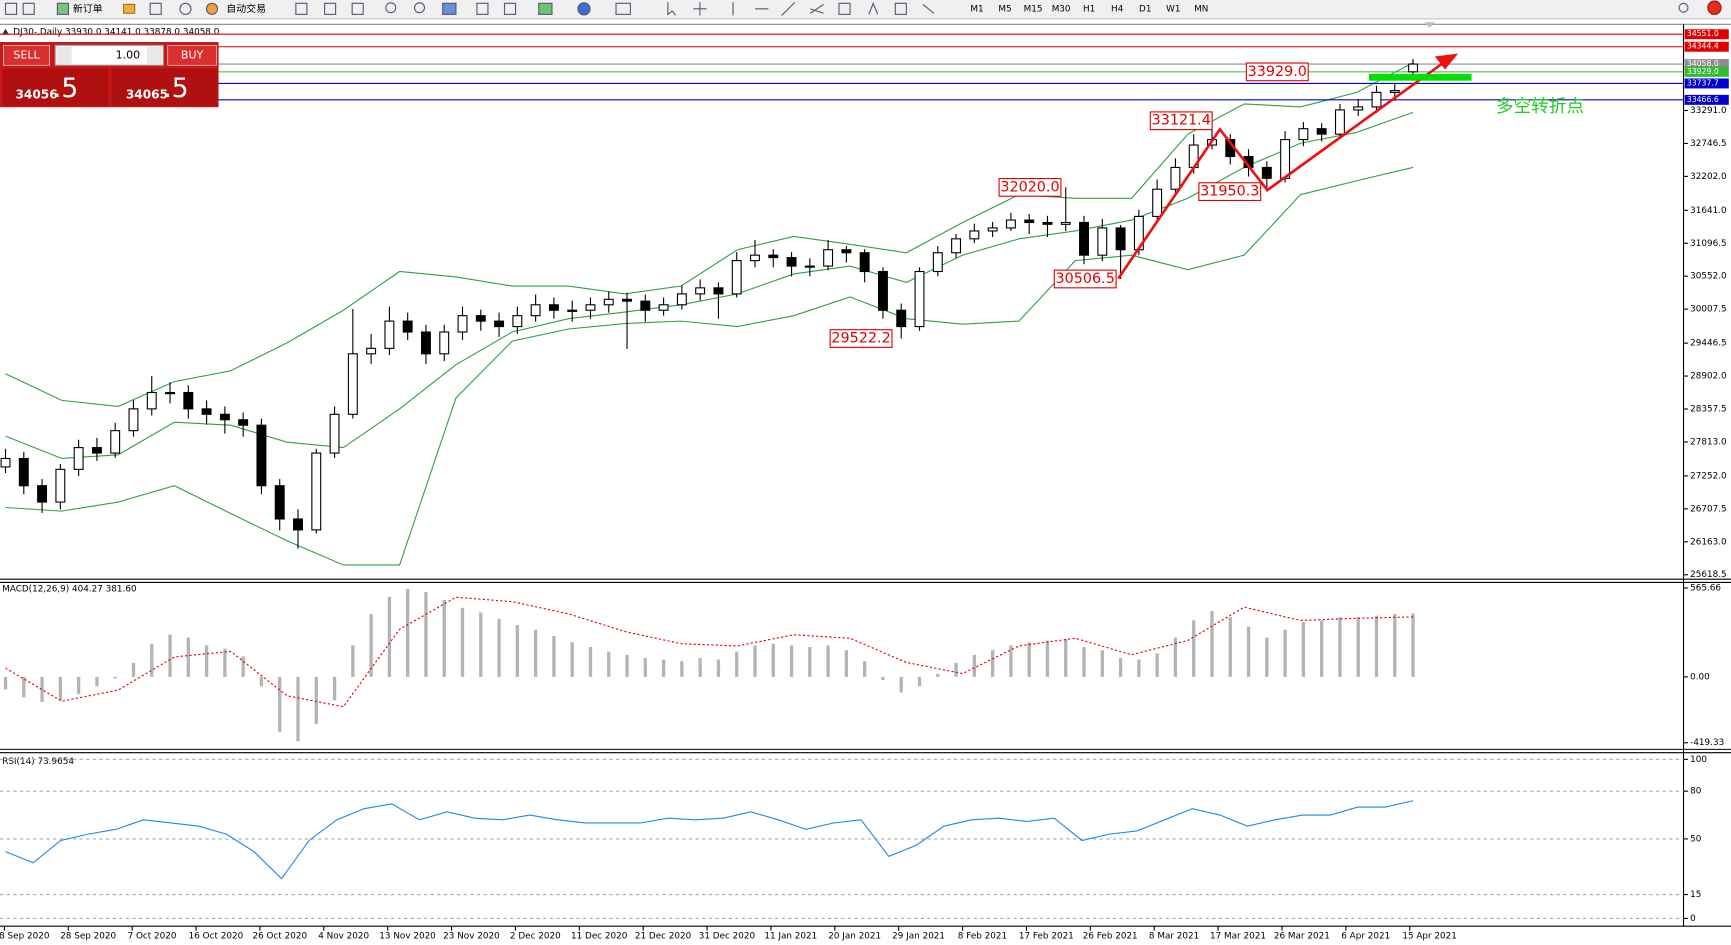  Describe the element at coordinates (1173, 9) in the screenshot. I see `timeframe-button: W1` at that location.